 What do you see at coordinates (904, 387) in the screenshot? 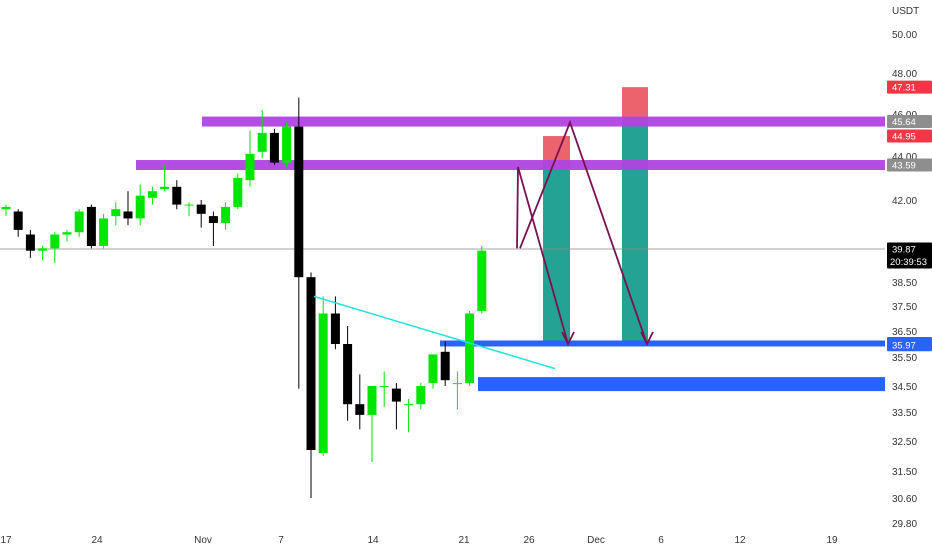
I see `y-tick-label: 34.50` at bounding box center [904, 387].